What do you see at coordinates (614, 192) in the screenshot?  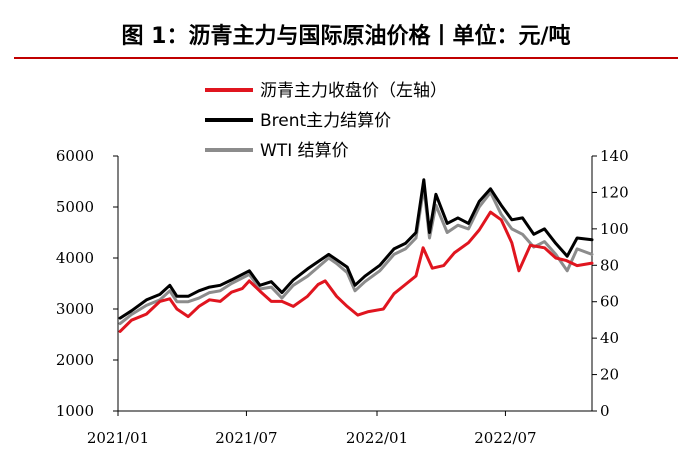 I see `y-right-tick-label: 120` at bounding box center [614, 192].